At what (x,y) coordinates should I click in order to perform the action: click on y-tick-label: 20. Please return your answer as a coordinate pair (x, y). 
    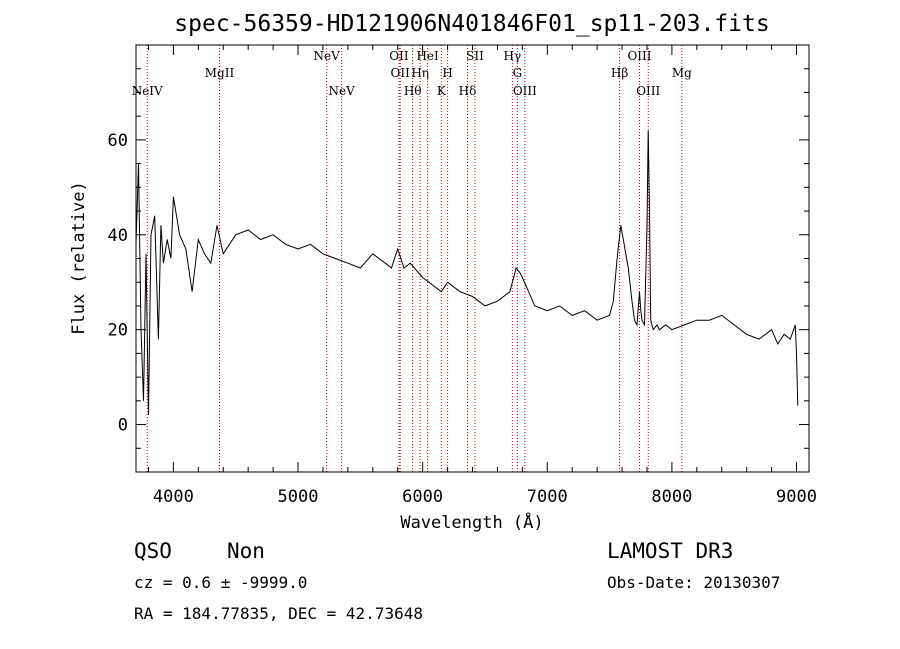
    Looking at the image, I should click on (118, 331).